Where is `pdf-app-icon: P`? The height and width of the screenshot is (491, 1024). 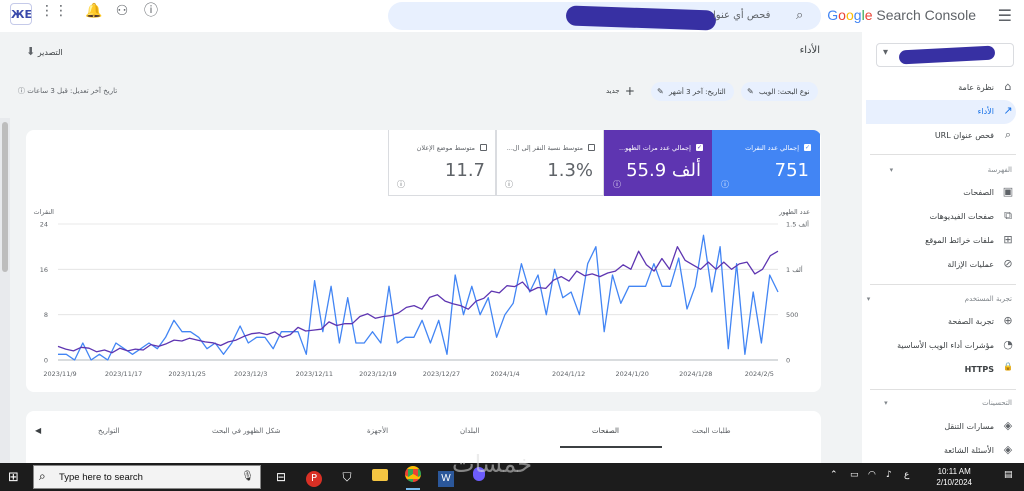
pdf-app-icon: P is located at coordinates (314, 477).